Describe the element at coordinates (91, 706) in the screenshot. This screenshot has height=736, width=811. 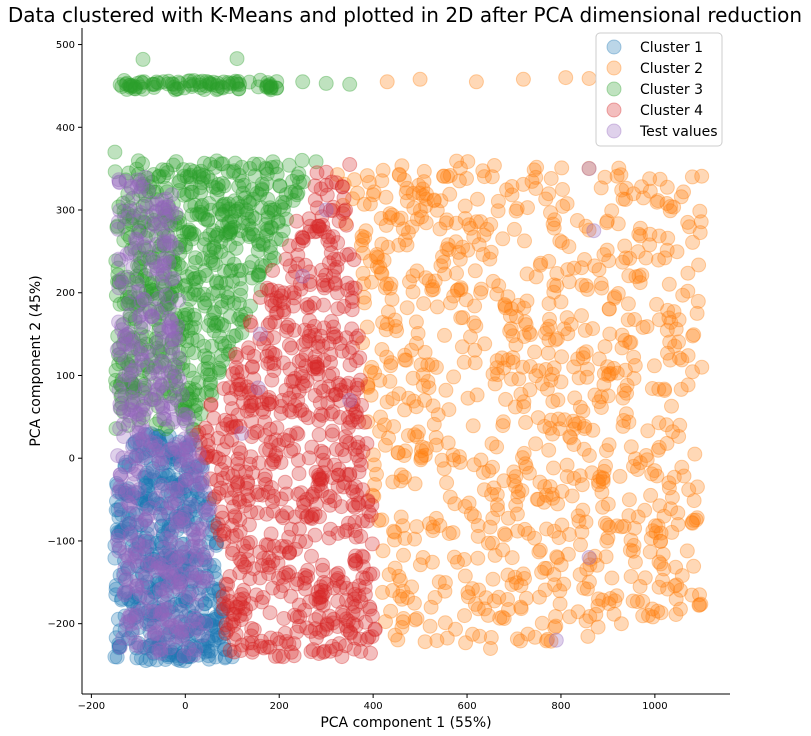
I see `x-tick-label: −200` at that location.